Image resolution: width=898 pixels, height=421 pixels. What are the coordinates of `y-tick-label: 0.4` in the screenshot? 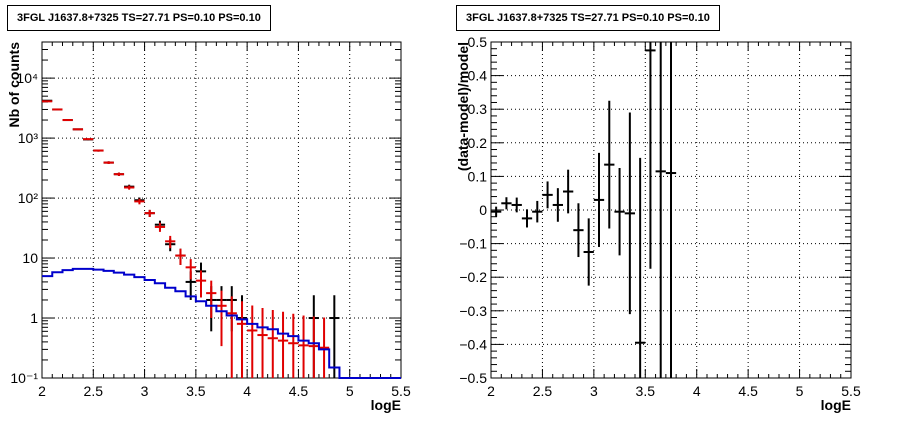 It's located at (478, 76).